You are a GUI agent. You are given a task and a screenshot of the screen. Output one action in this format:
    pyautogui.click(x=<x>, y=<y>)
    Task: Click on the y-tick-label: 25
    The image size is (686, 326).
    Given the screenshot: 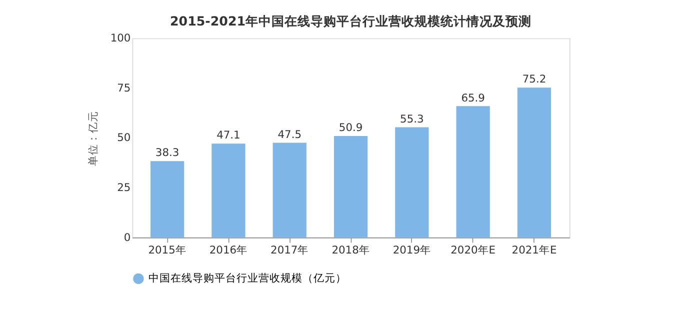 What is the action you would take?
    pyautogui.click(x=124, y=187)
    